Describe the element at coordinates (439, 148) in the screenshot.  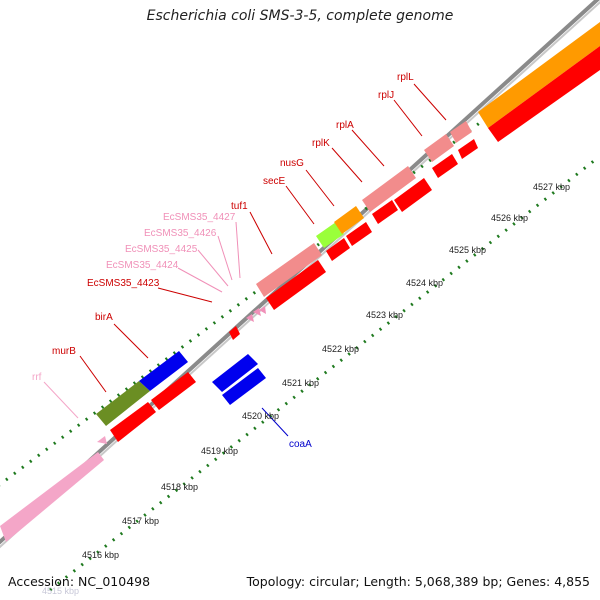
I see `rplJ-feature-pink` at that location.